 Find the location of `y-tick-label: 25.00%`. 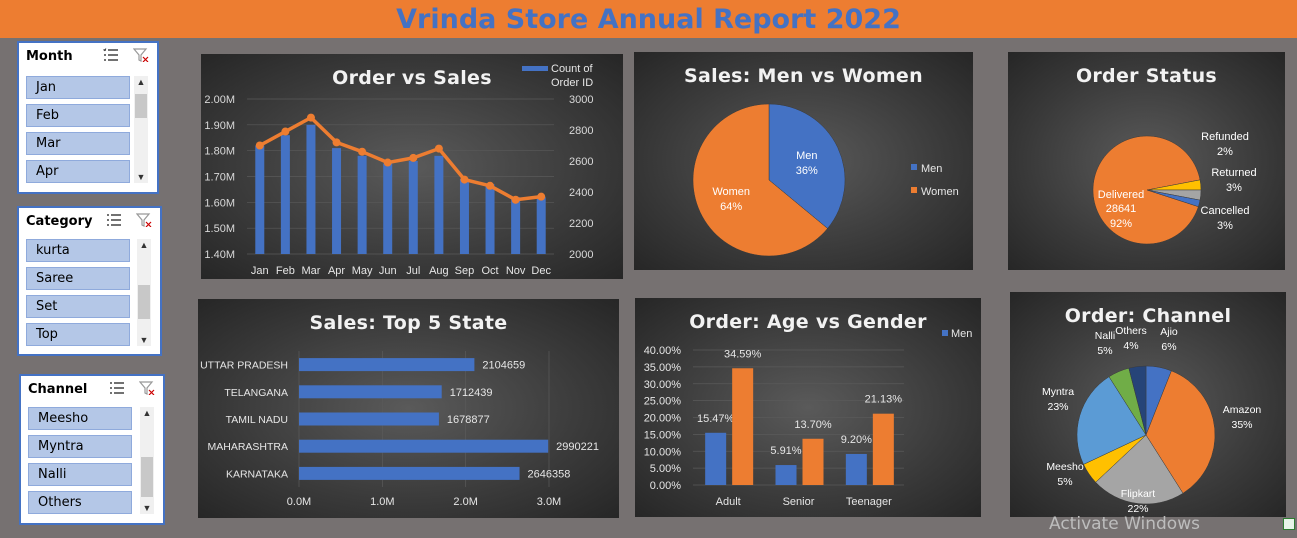

y-tick-label: 25.00% is located at coordinates (663, 402).